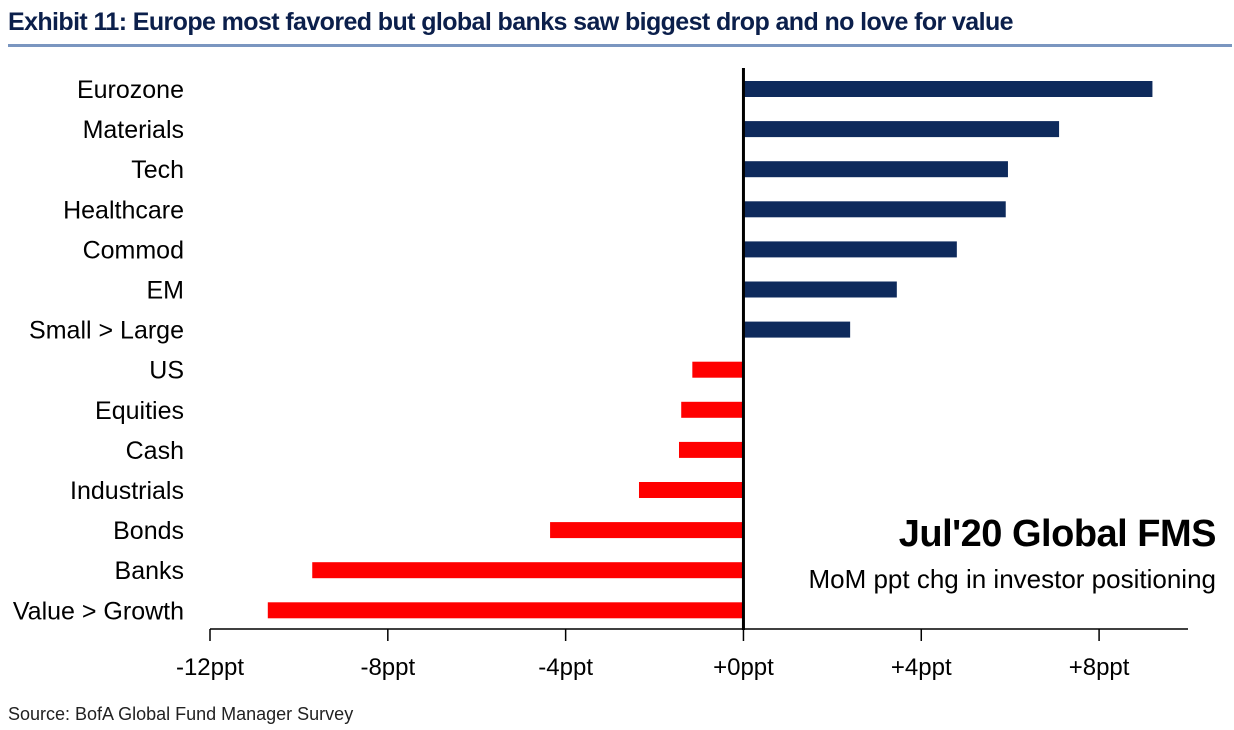  Describe the element at coordinates (712, 409) in the screenshot. I see `bar-equities` at that location.